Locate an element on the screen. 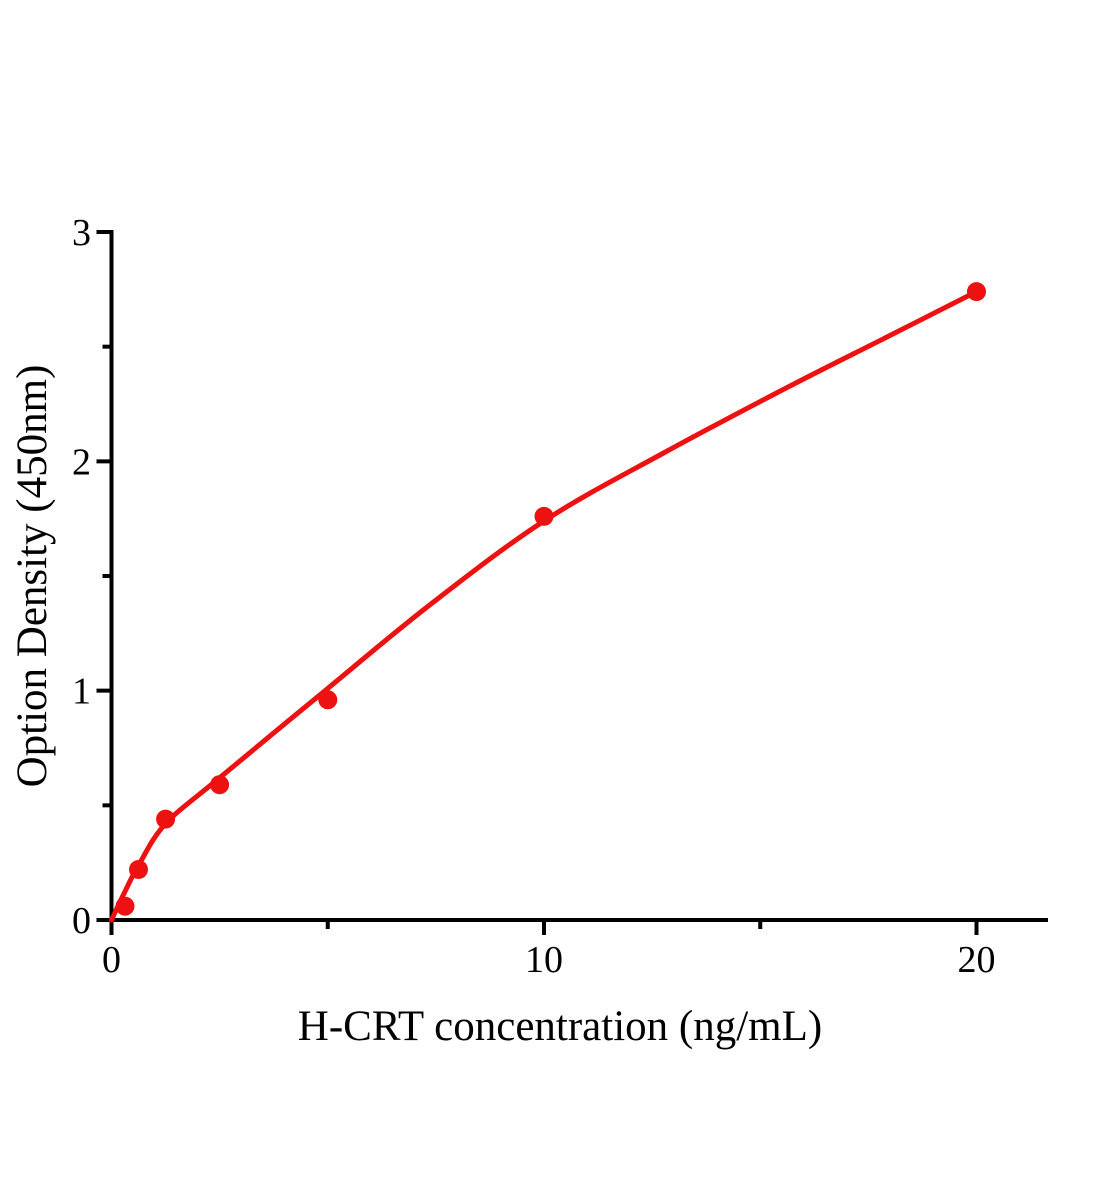 The image size is (1104, 1200). x-axis-title: H-CRT concentration (ng/mL) is located at coordinates (560, 1026).